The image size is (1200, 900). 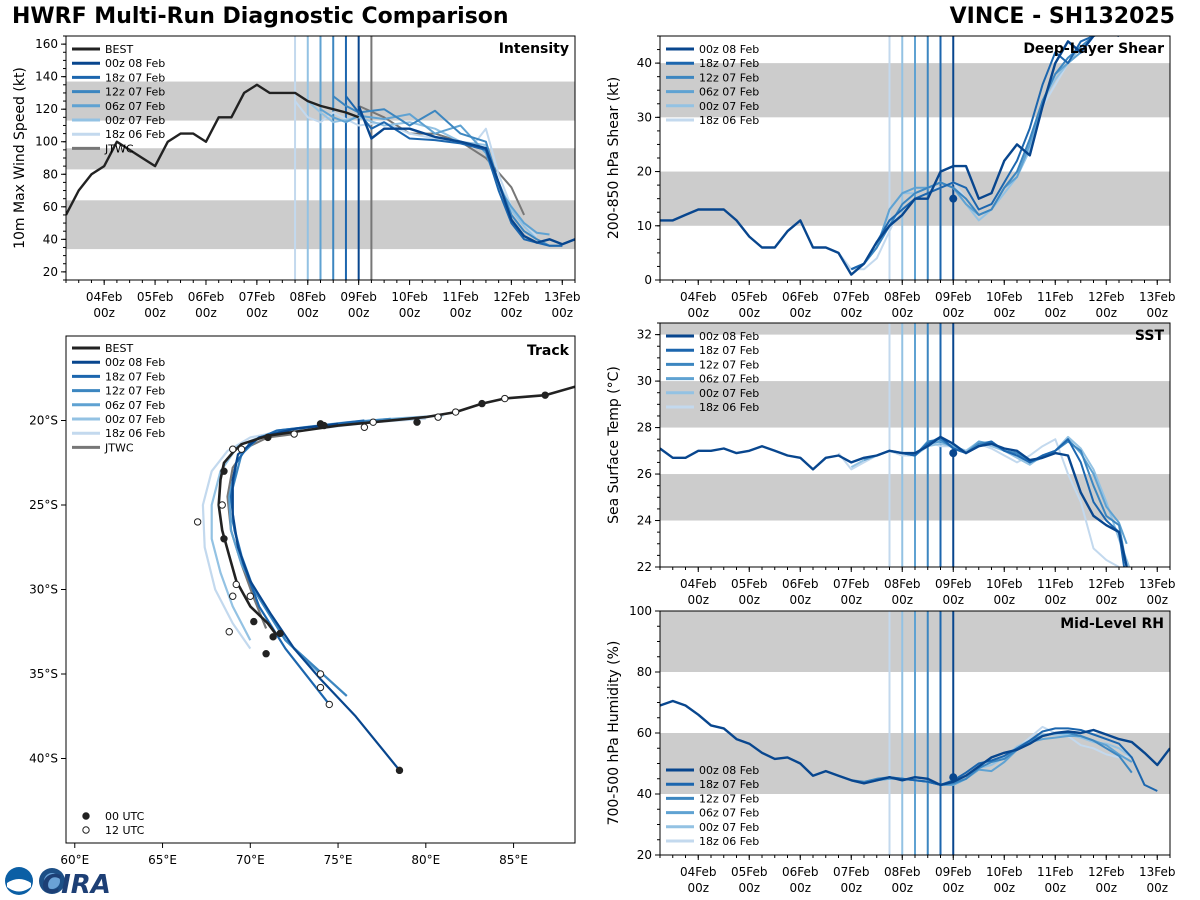 What do you see at coordinates (1157, 872) in the screenshot?
I see `rh-x-tick-day: 13Feb` at bounding box center [1157, 872].